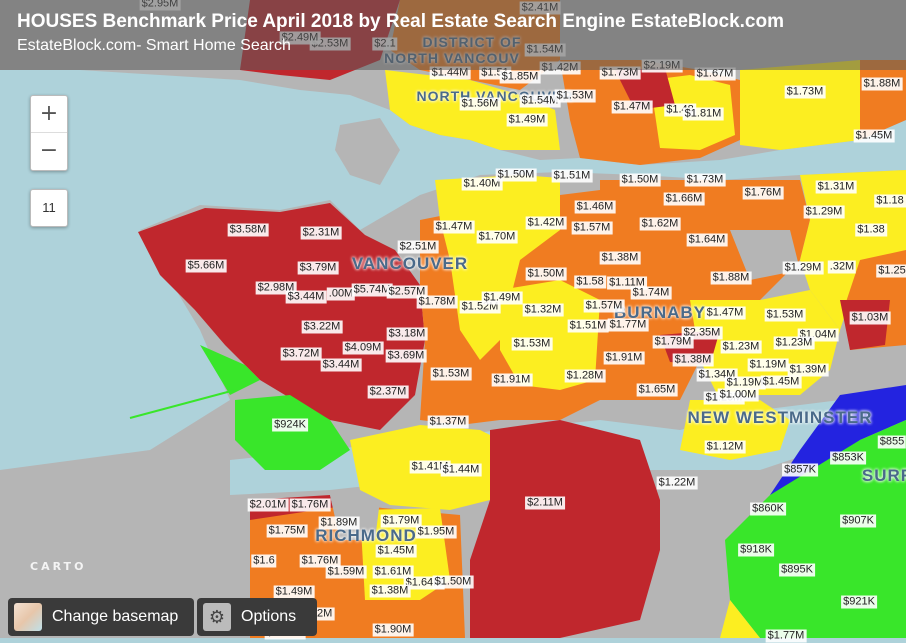 The image size is (906, 643). I want to click on price-label: $1.44M, so click(461, 470).